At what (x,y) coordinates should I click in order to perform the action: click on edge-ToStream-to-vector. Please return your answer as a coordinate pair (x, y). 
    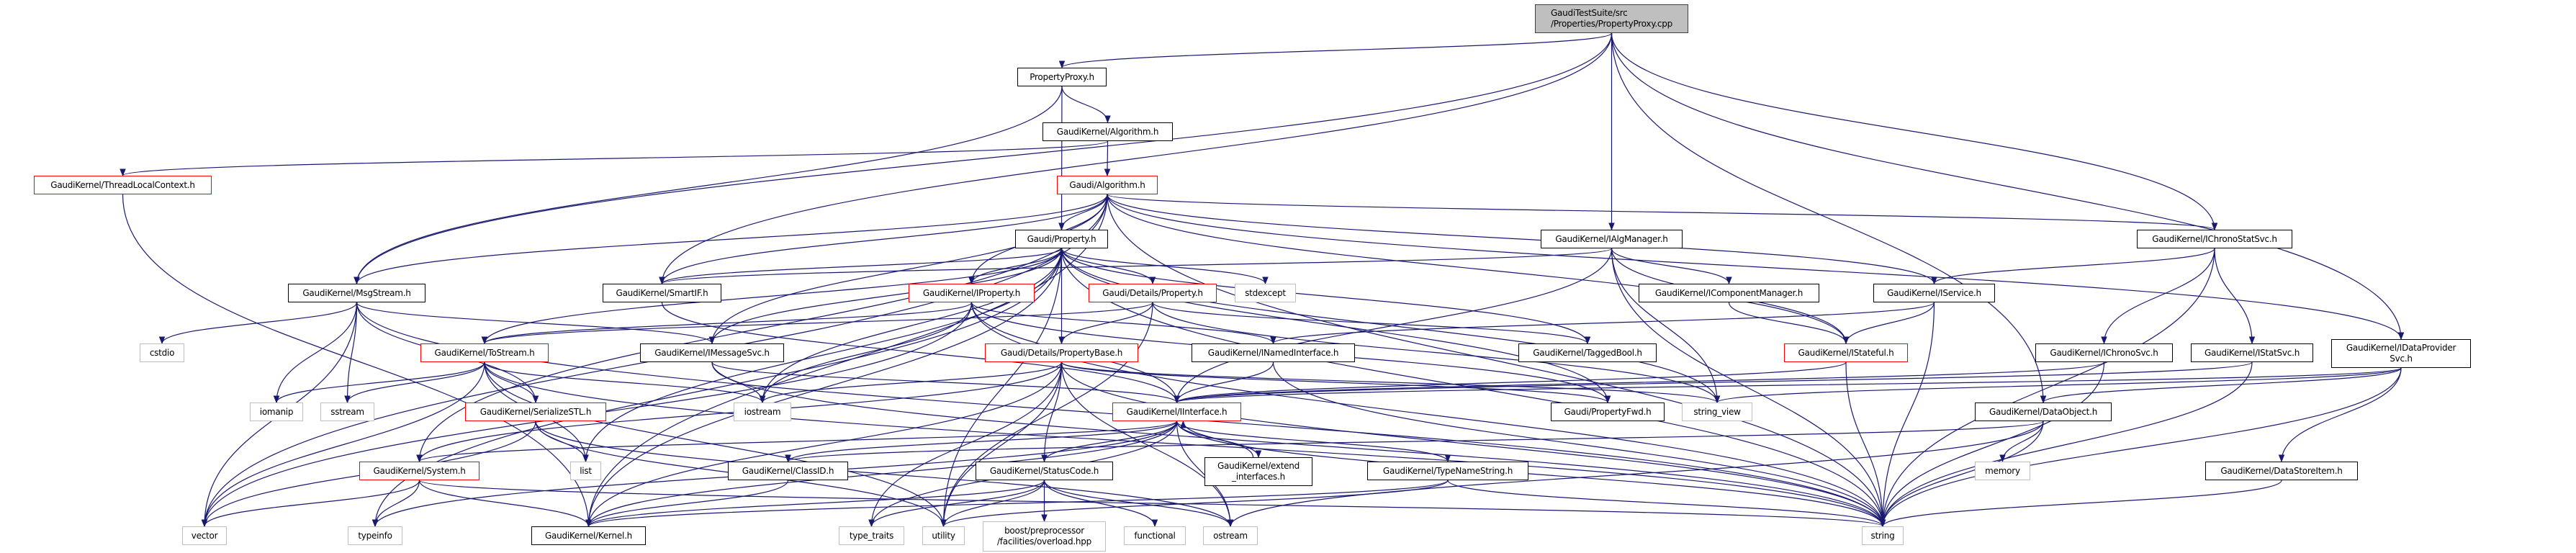
    Looking at the image, I should click on (343, 444).